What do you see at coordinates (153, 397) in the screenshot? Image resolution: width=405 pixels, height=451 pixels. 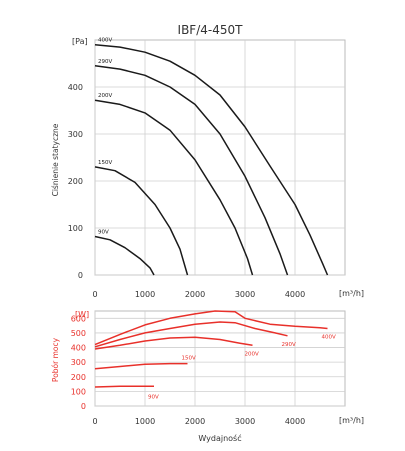 I see `power-series-90v-label: 90V` at bounding box center [153, 397].